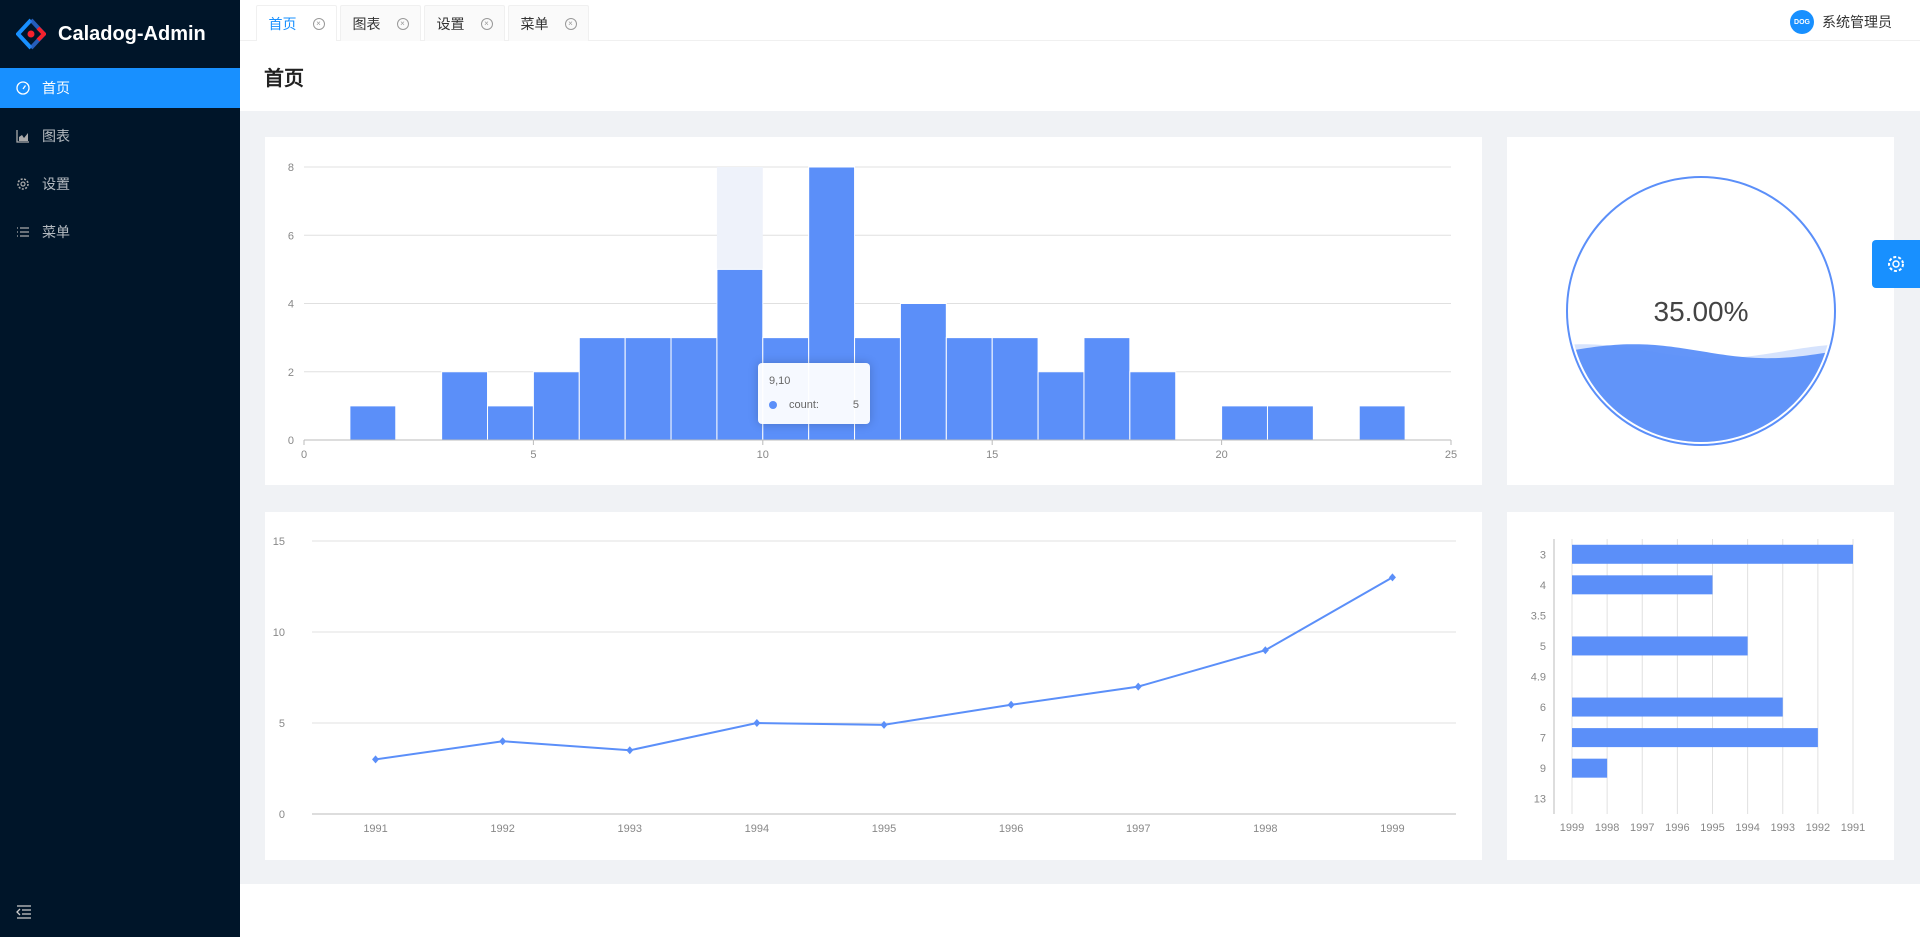 This screenshot has width=1920, height=937. Describe the element at coordinates (23, 88) in the screenshot. I see `dashboard-icon` at that location.